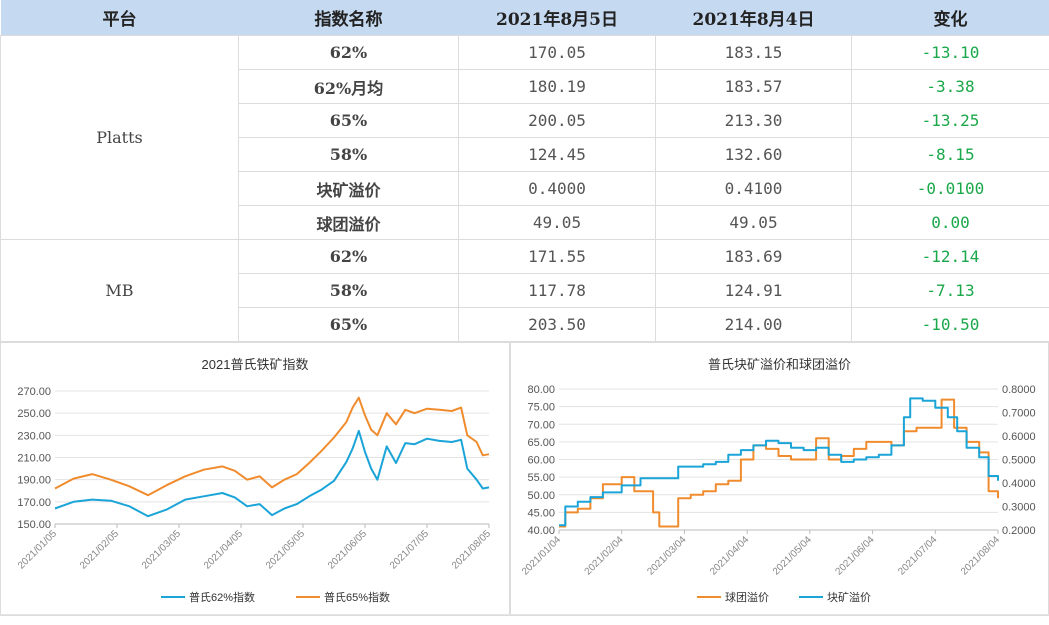 Image resolution: width=1049 pixels, height=625 pixels. I want to click on platform-cell: Platts, so click(120, 138).